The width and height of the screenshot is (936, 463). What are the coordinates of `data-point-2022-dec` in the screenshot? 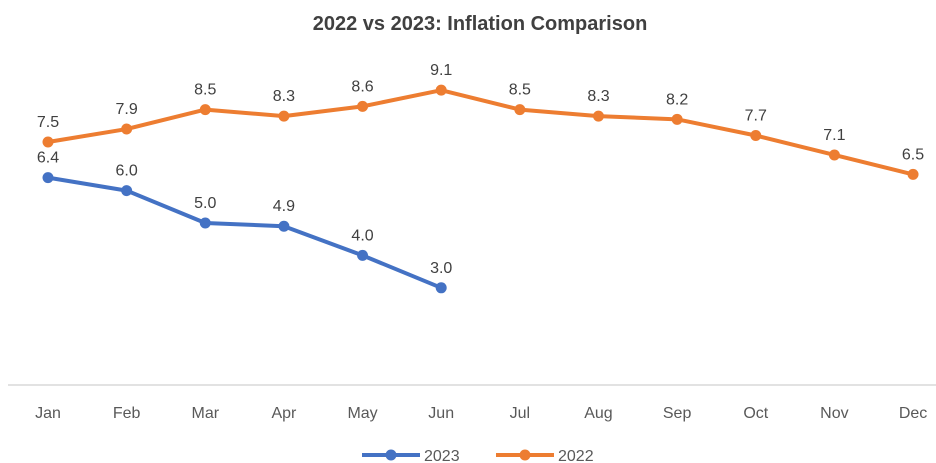 It's located at (913, 174).